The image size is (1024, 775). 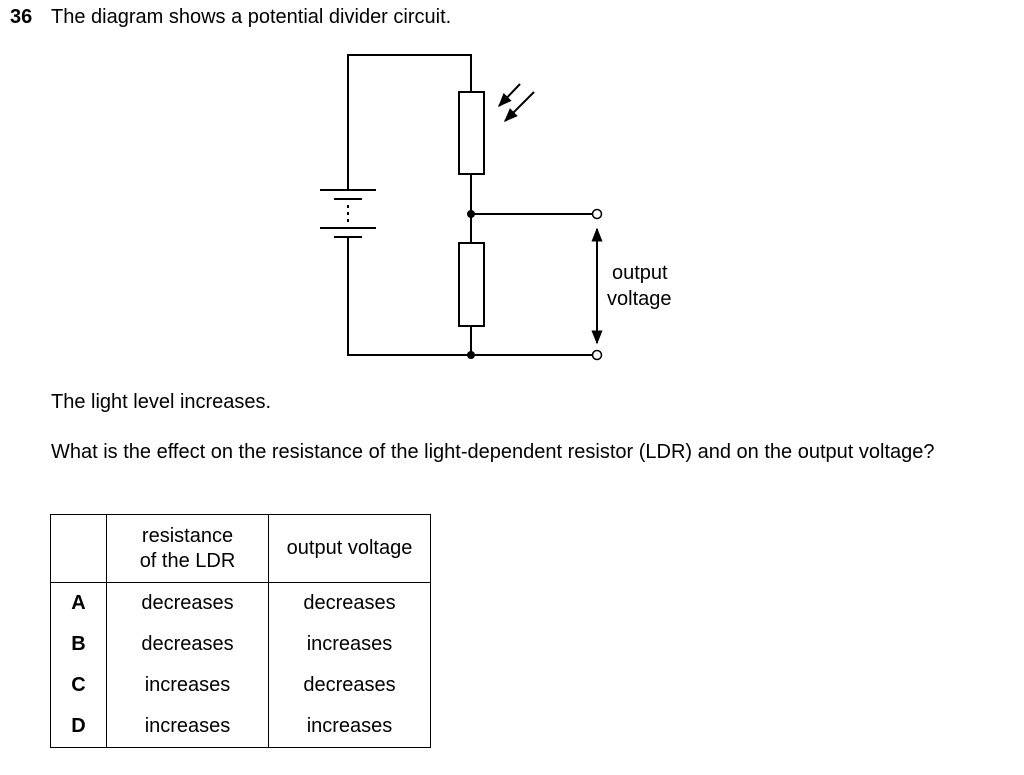 I want to click on header-ldr-cell: resistance of the LDR, so click(x=187, y=548).